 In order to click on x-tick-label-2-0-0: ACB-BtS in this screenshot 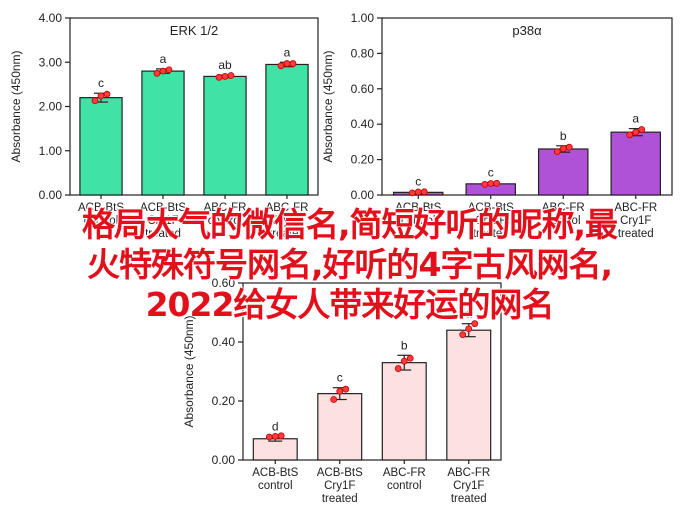, I will do `click(275, 473)`.